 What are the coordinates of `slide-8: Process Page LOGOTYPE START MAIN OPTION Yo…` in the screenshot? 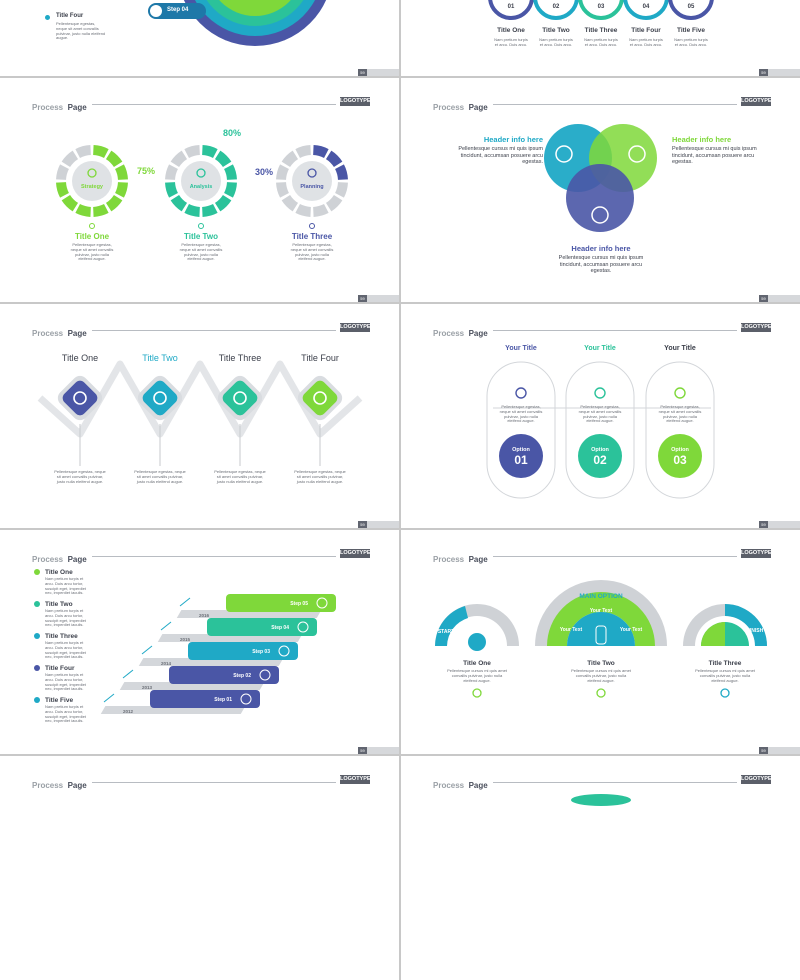 It's located at (600, 642).